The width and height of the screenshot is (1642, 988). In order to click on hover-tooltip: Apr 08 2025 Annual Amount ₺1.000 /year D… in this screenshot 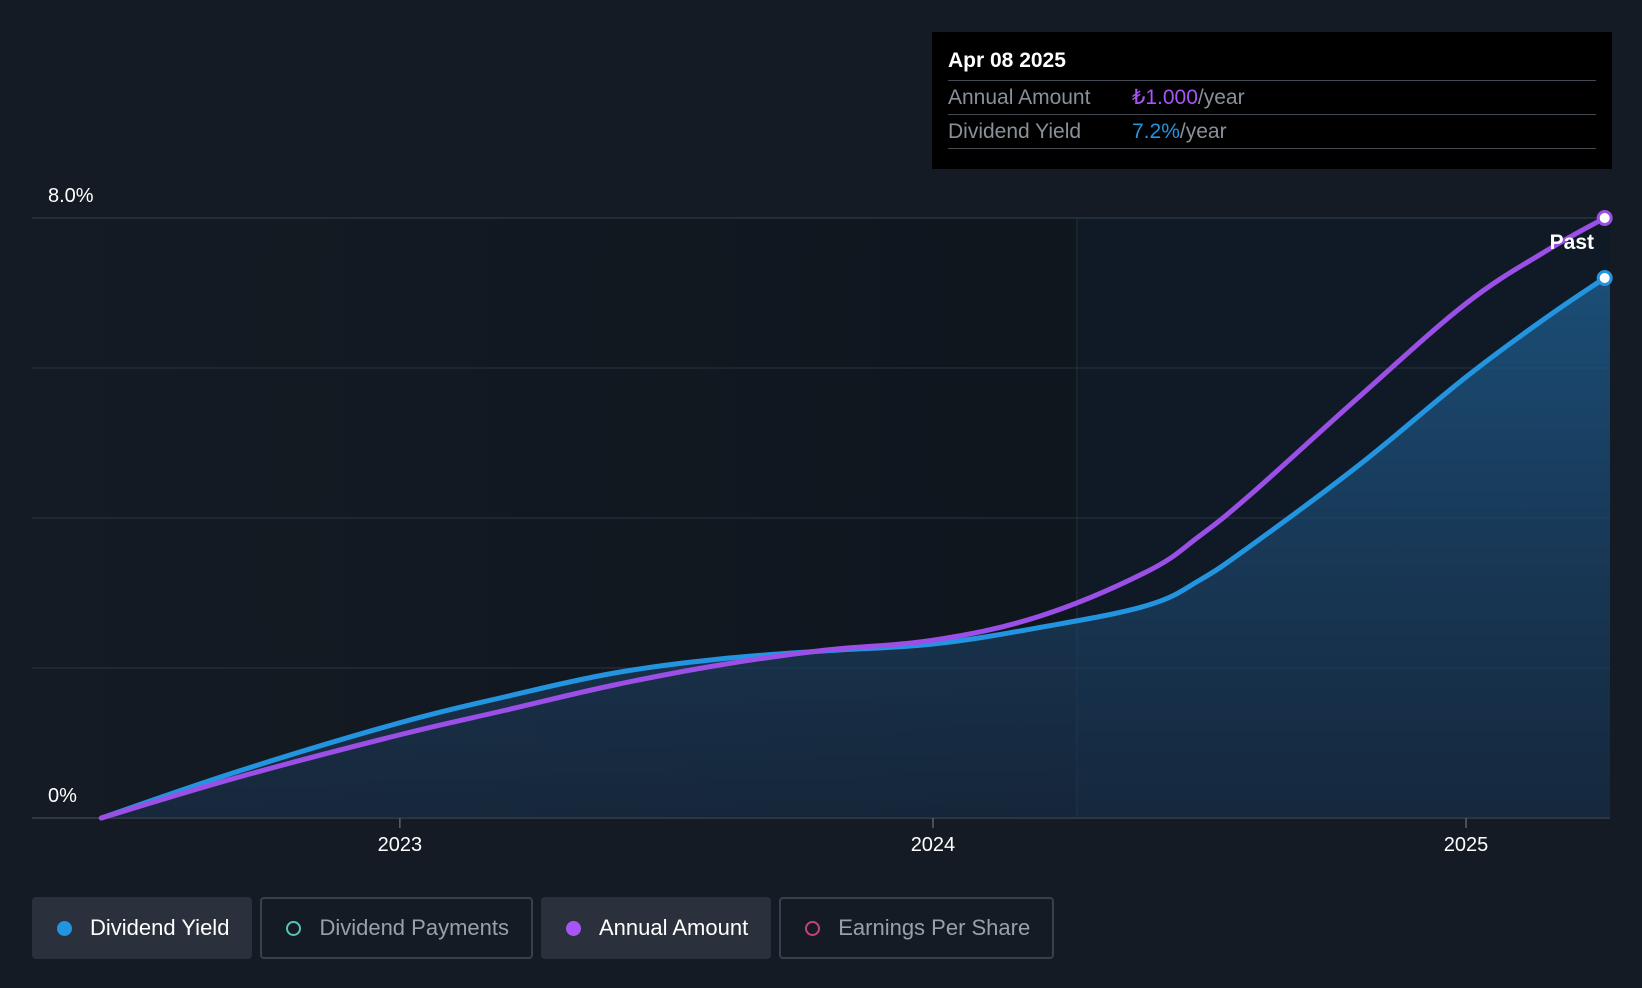, I will do `click(1272, 100)`.